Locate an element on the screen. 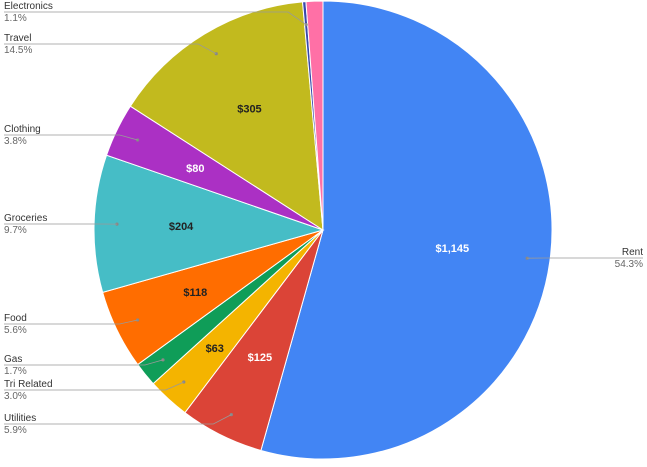 This screenshot has height=467, width=647. slice-value-label-groceries: $204 is located at coordinates (181, 227).